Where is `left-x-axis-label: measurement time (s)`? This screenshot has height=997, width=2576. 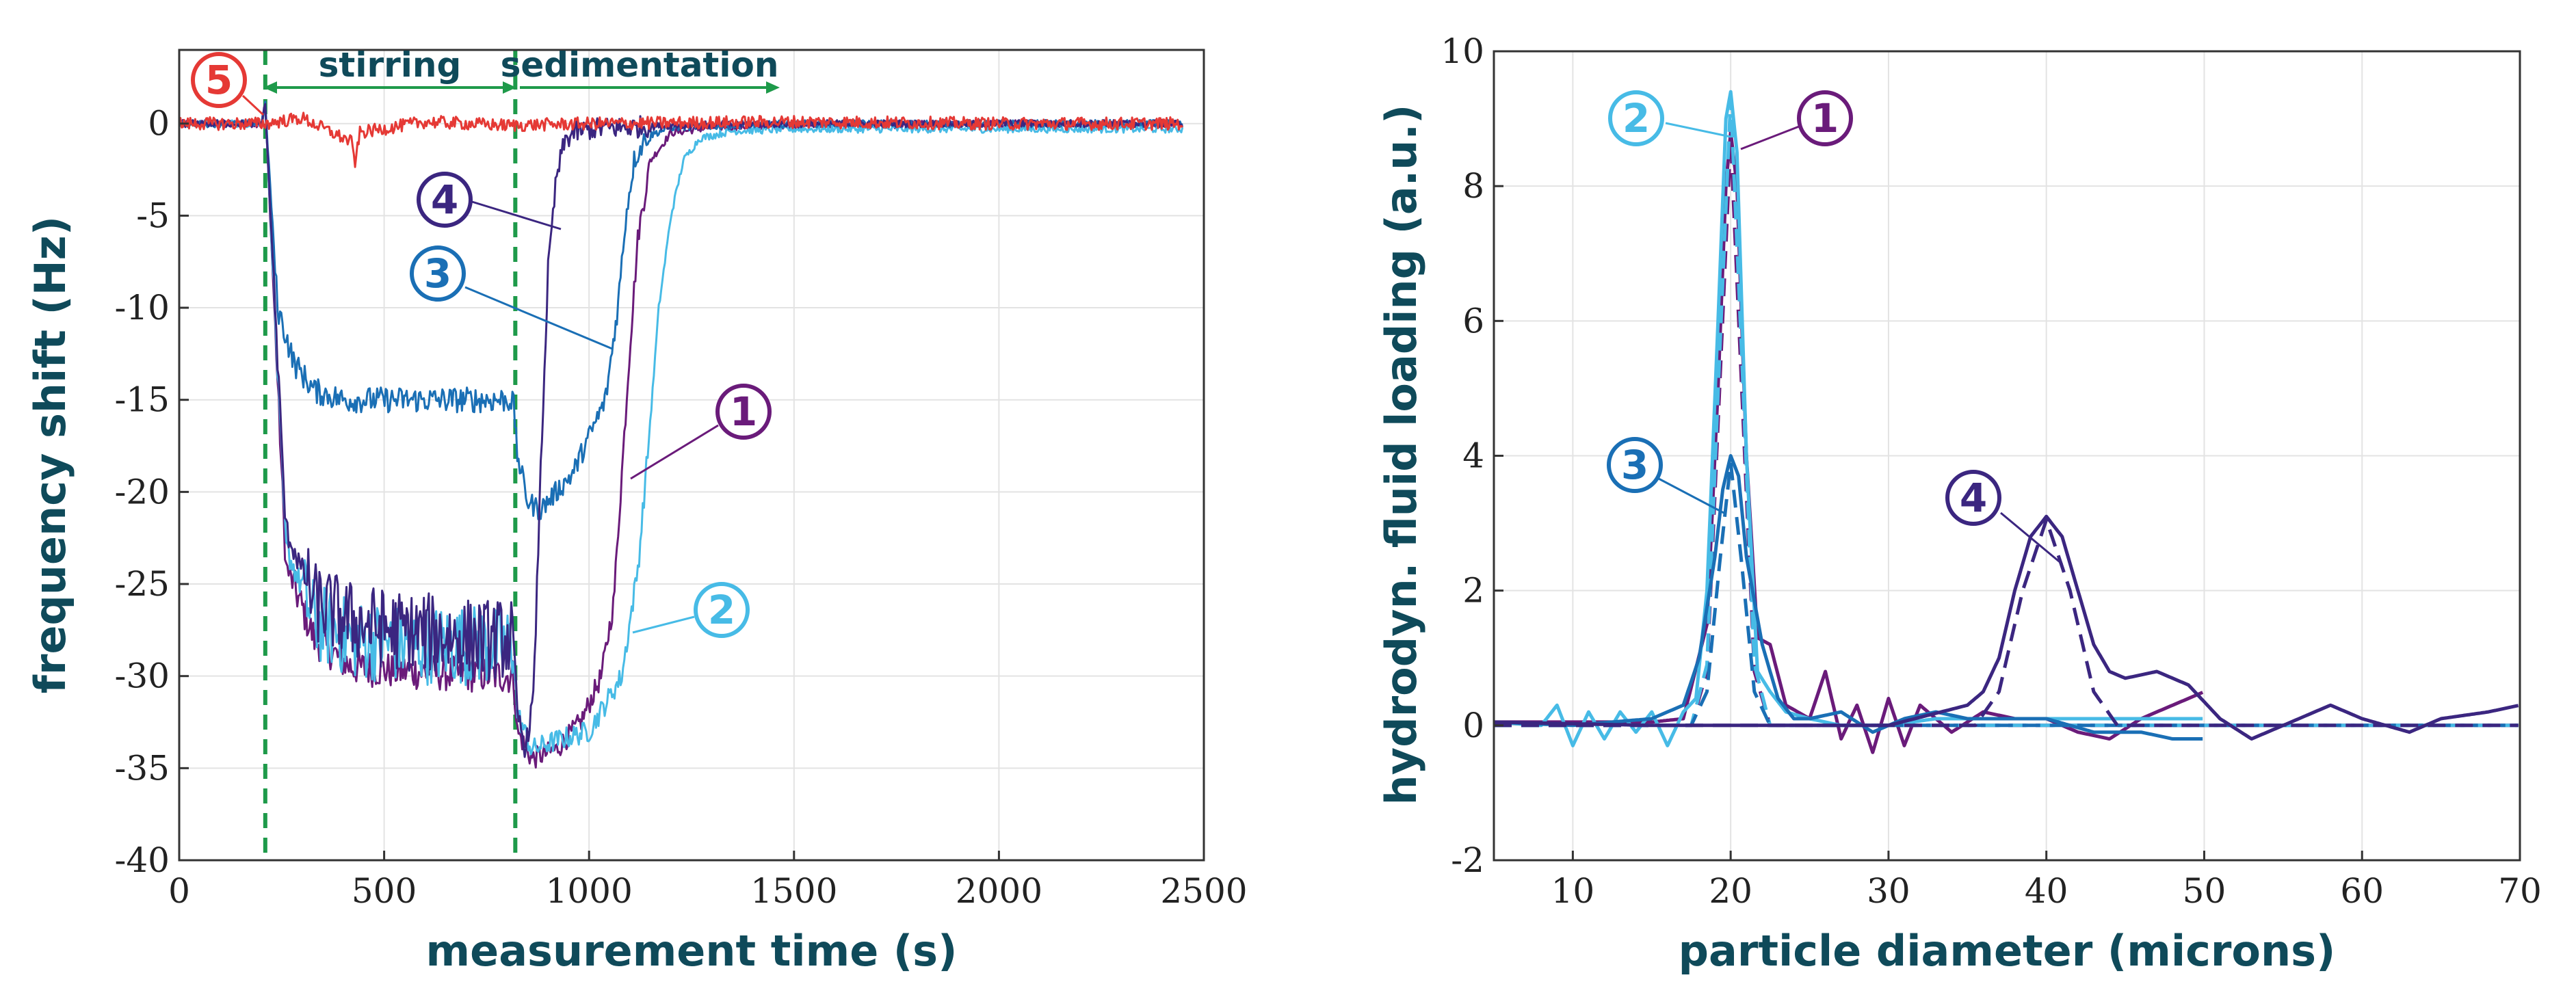 left-x-axis-label: measurement time (s) is located at coordinates (692, 951).